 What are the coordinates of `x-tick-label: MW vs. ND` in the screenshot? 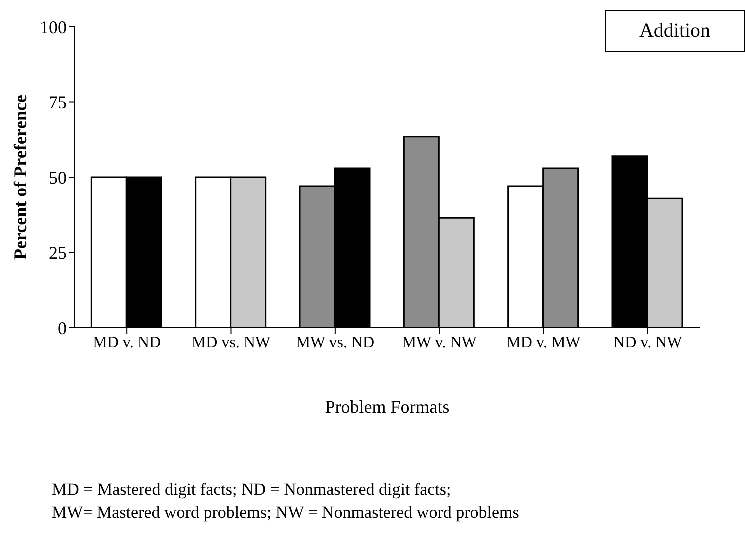 It's located at (335, 343).